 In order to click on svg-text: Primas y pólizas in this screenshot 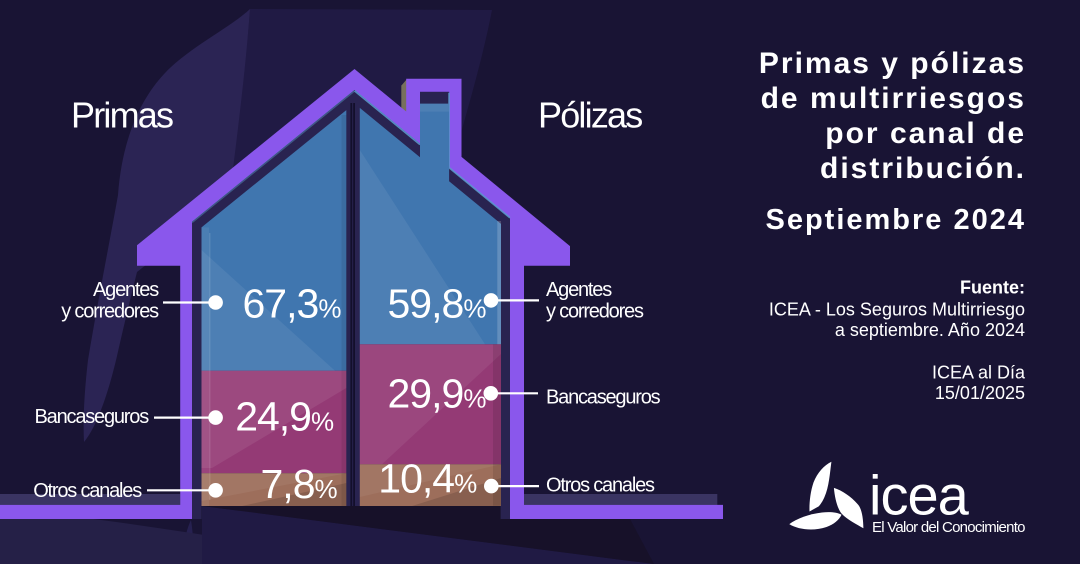, I will do `click(892, 63)`.